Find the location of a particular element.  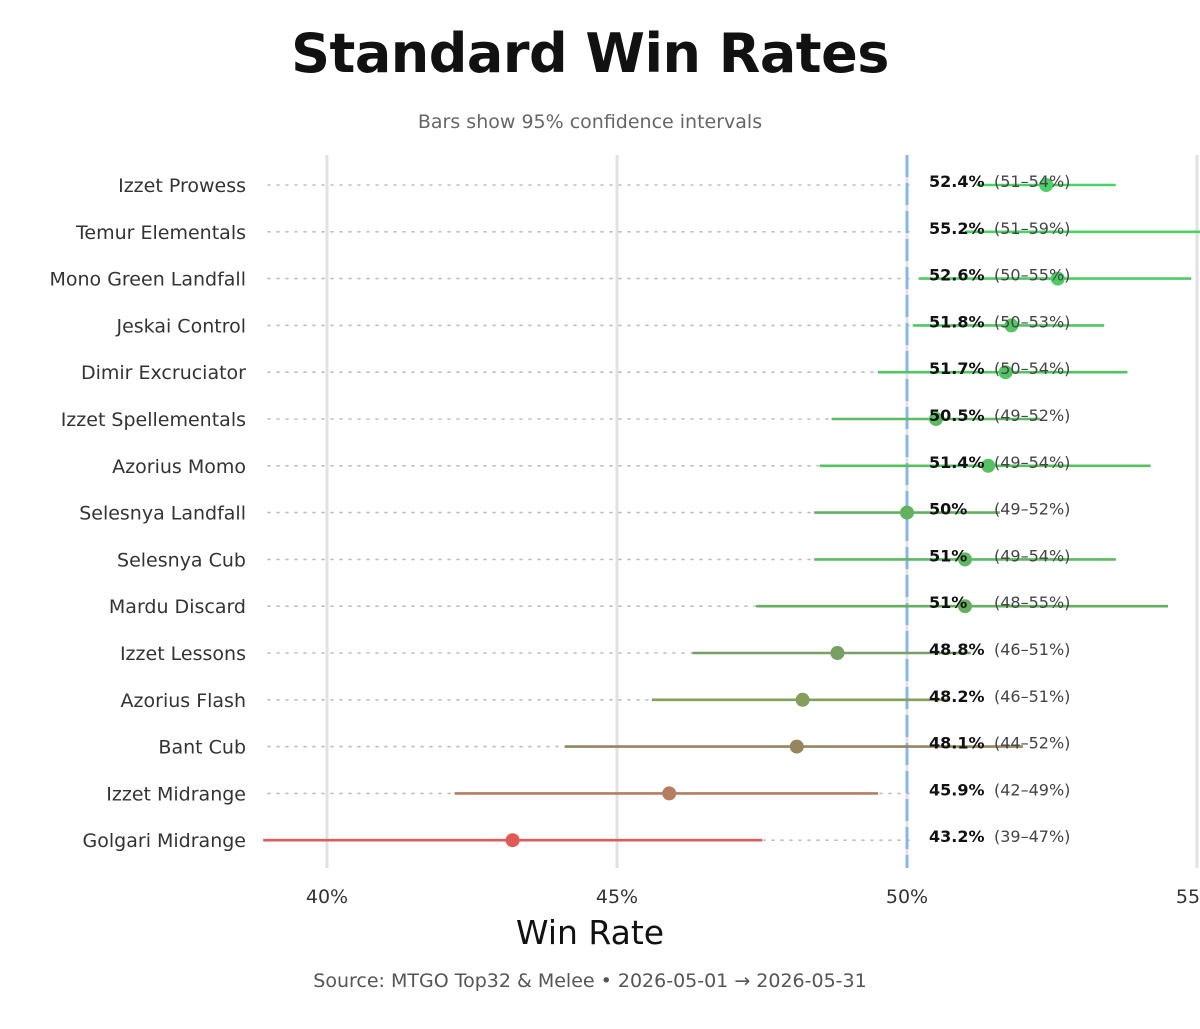

value-label: 55.2% is located at coordinates (957, 228).